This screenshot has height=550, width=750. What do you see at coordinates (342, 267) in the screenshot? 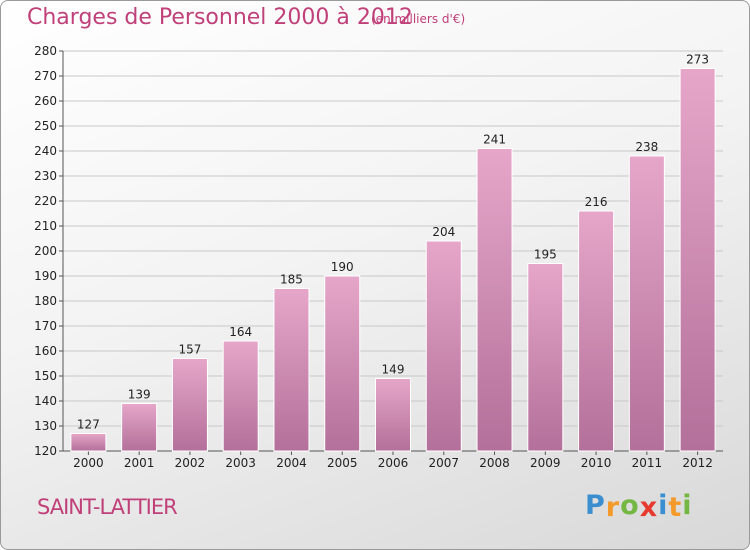
I see `bar-value-label: 190` at bounding box center [342, 267].